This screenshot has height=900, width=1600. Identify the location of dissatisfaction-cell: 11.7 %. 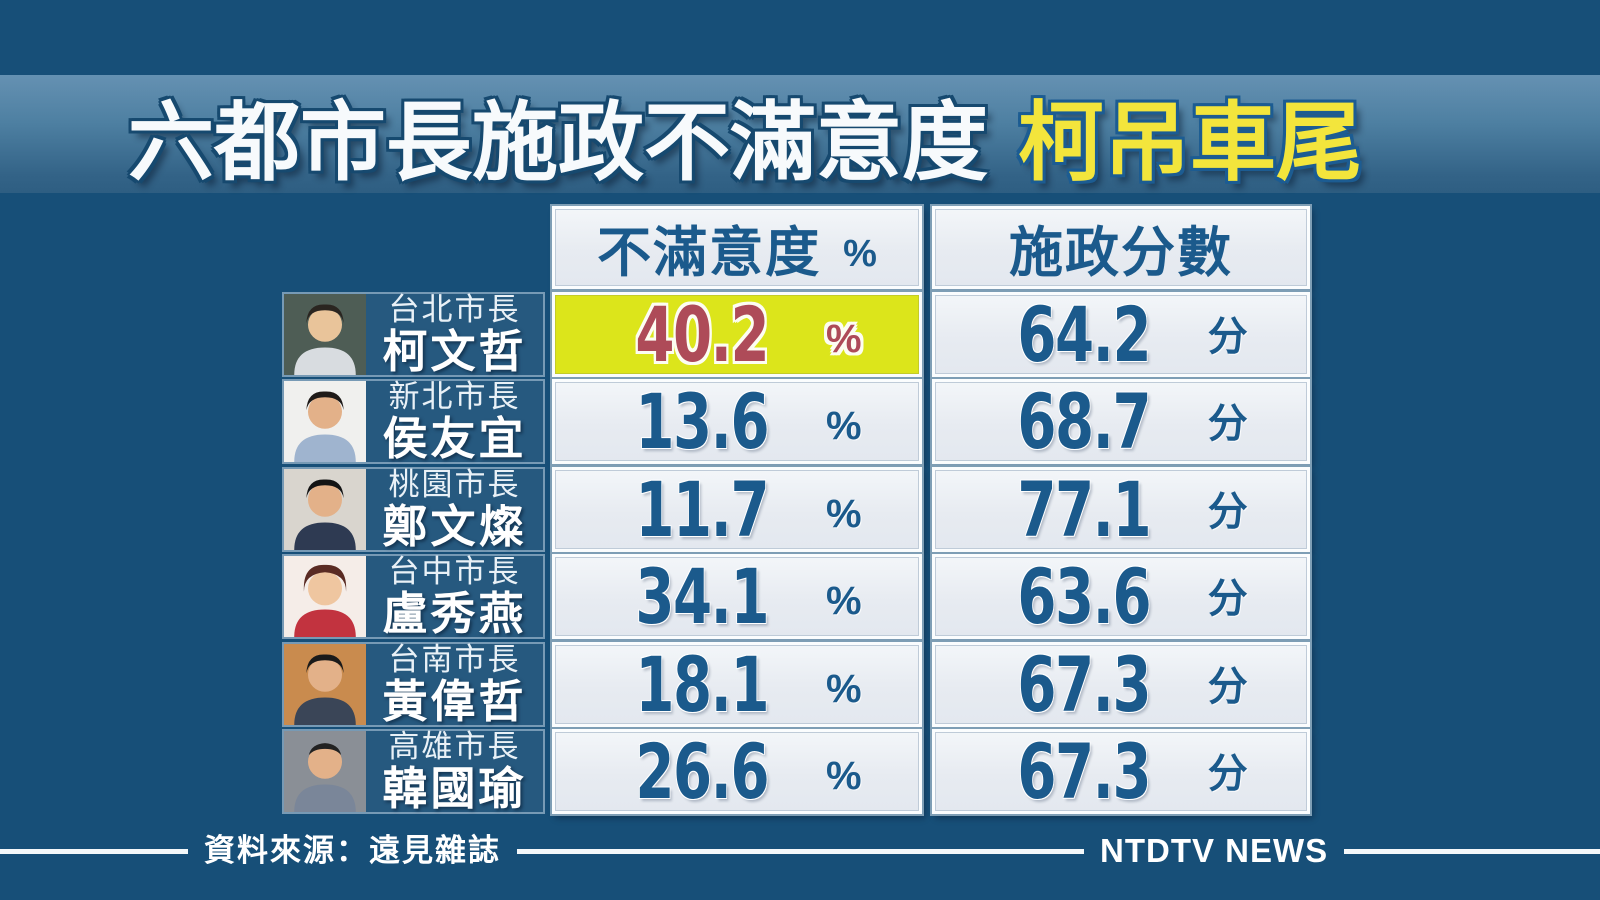
(737, 509).